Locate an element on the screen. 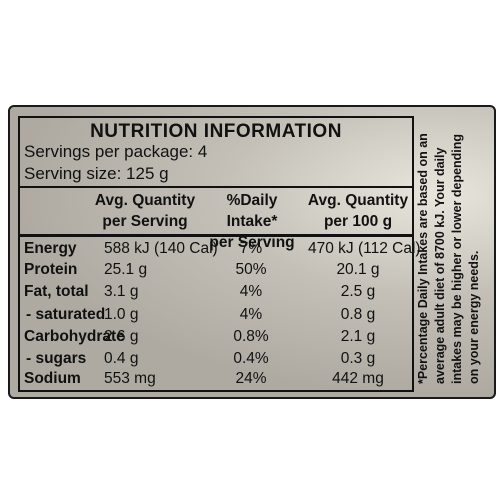  column-header-line: %Daily Intake* is located at coordinates (252, 211).